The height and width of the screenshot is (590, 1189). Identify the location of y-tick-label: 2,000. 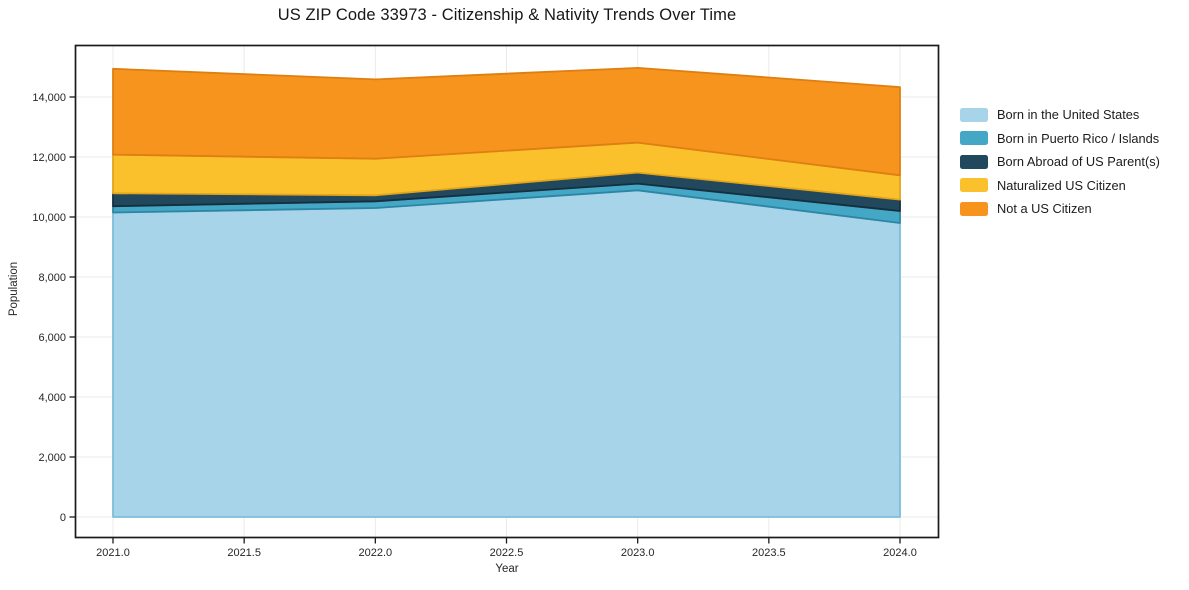
(52, 458).